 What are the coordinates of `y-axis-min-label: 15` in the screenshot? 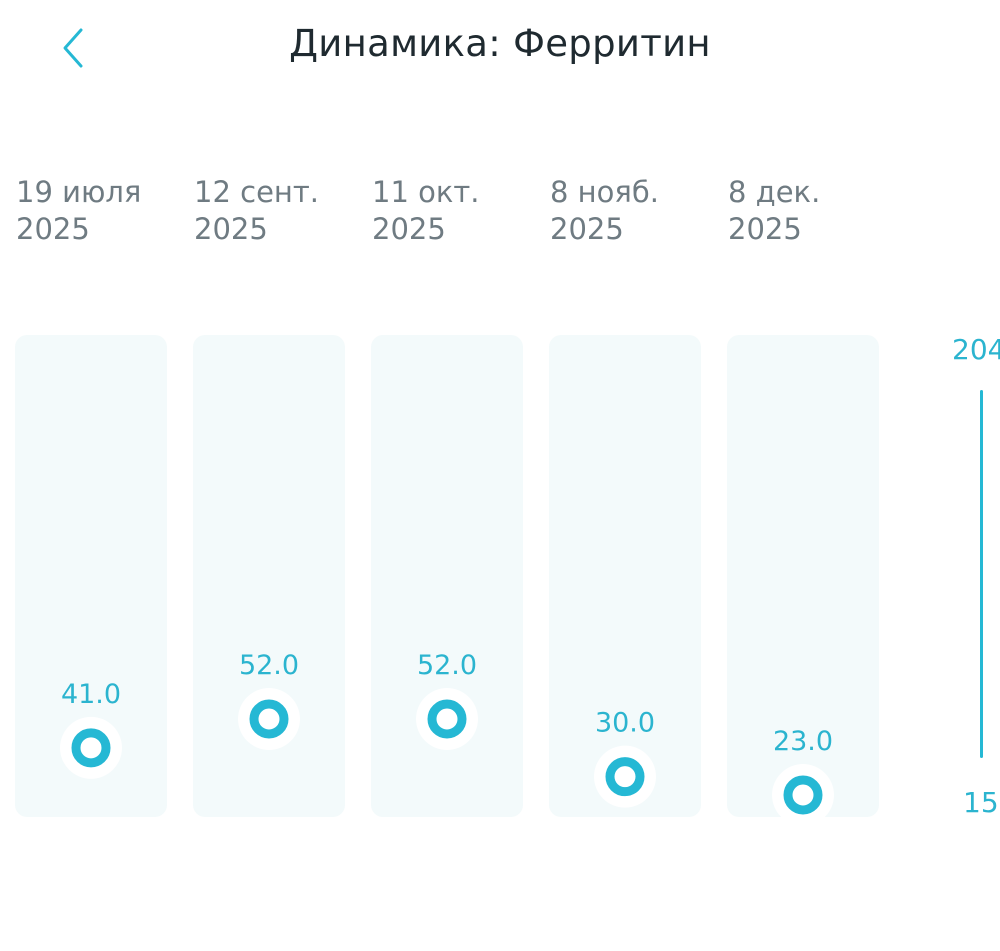 It's located at (981, 802).